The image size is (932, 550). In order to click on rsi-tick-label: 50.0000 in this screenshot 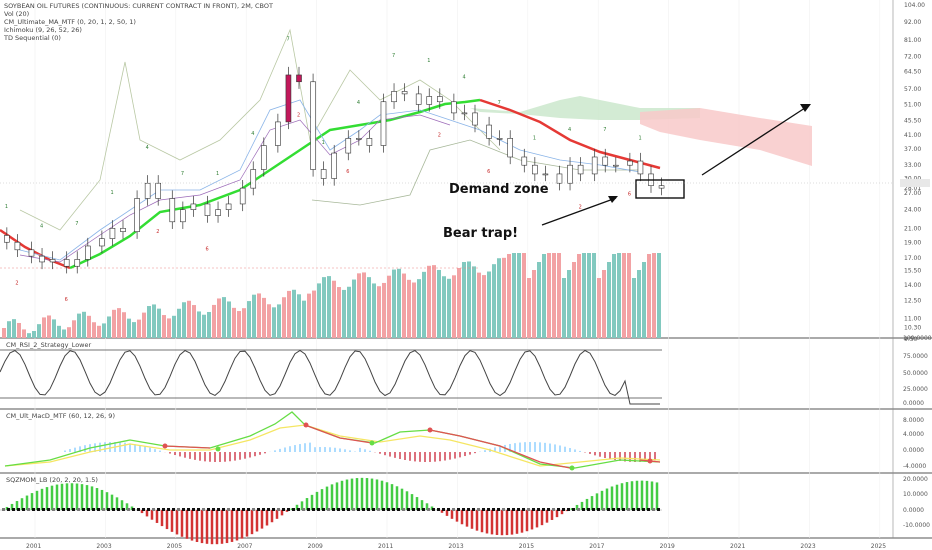, I will do `click(915, 373)`.